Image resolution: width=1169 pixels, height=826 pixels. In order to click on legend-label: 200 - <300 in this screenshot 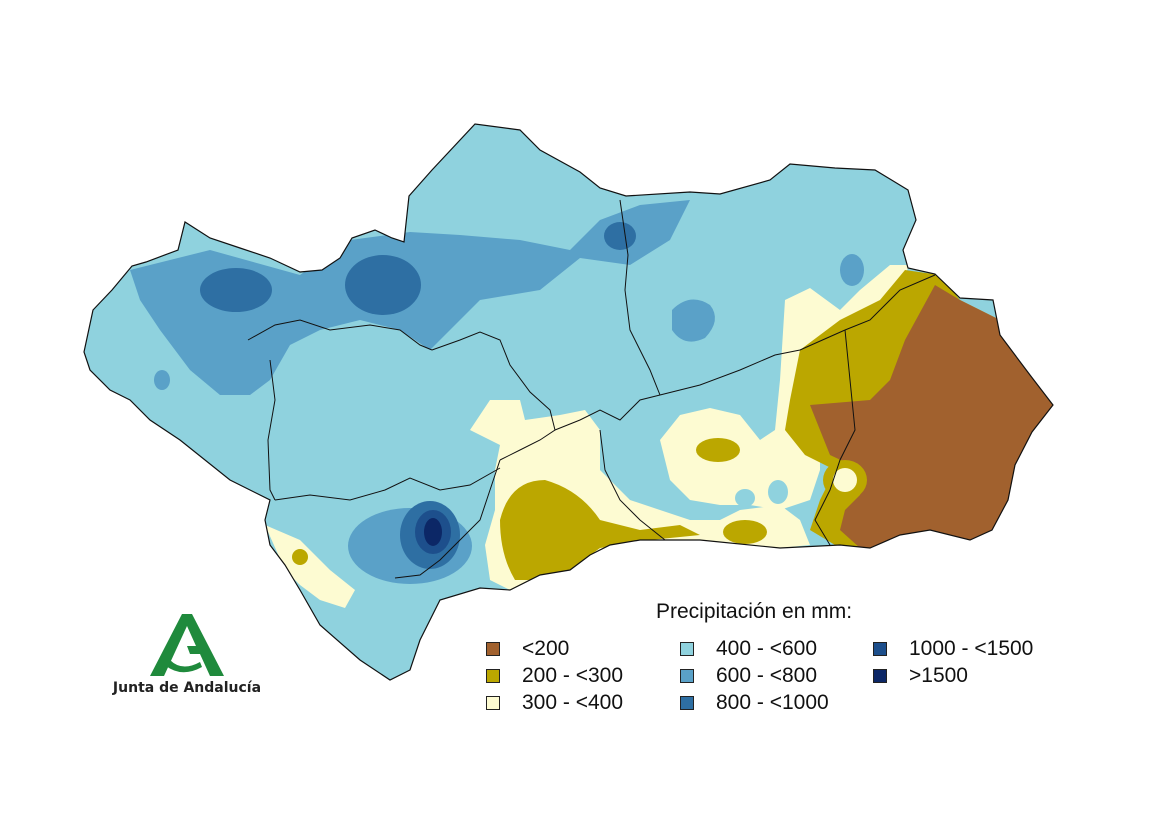, I will do `click(573, 675)`.